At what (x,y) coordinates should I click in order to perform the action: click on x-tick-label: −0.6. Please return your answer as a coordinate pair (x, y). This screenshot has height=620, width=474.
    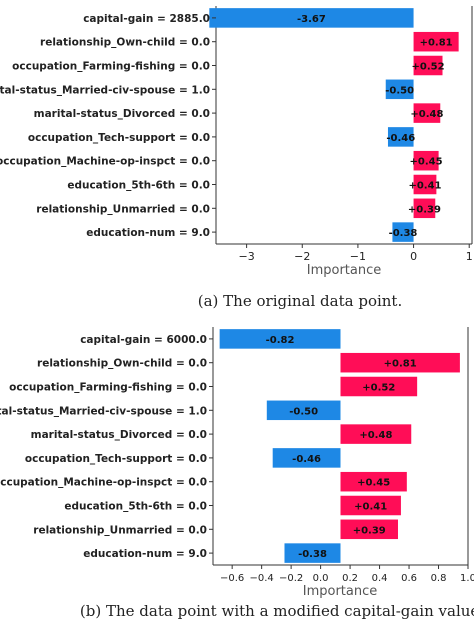
    Looking at the image, I should click on (232, 578).